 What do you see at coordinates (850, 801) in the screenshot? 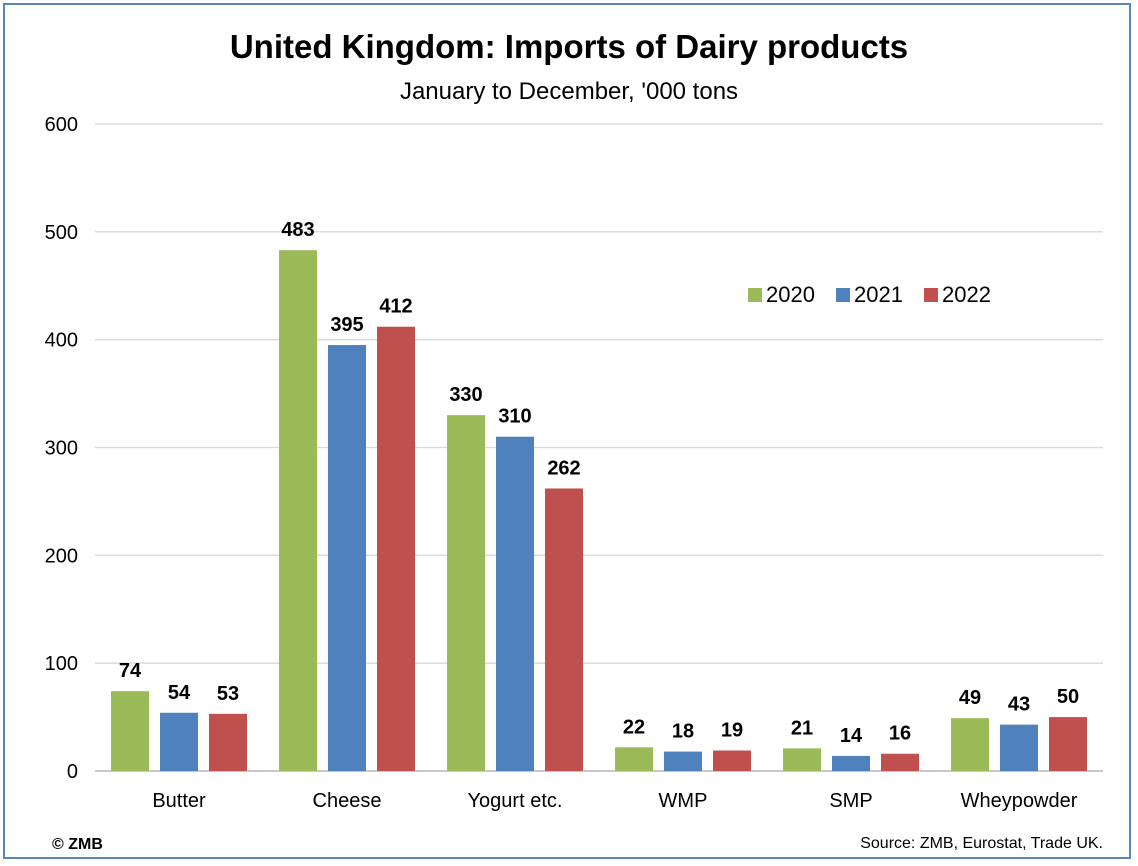
I see `x-tick-label: SMP` at bounding box center [850, 801].